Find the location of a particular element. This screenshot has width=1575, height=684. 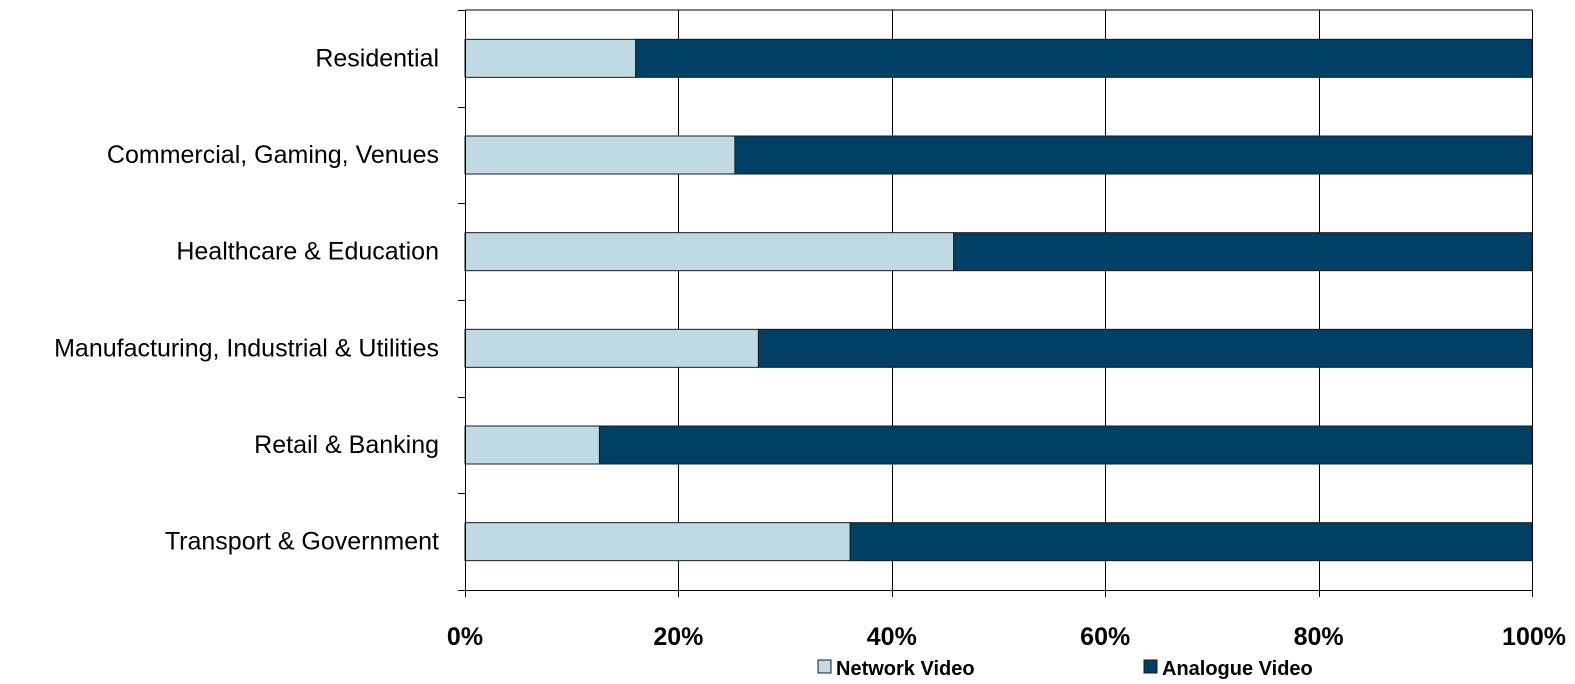

category-label: Commercial, Gaming, Venues is located at coordinates (273, 155).